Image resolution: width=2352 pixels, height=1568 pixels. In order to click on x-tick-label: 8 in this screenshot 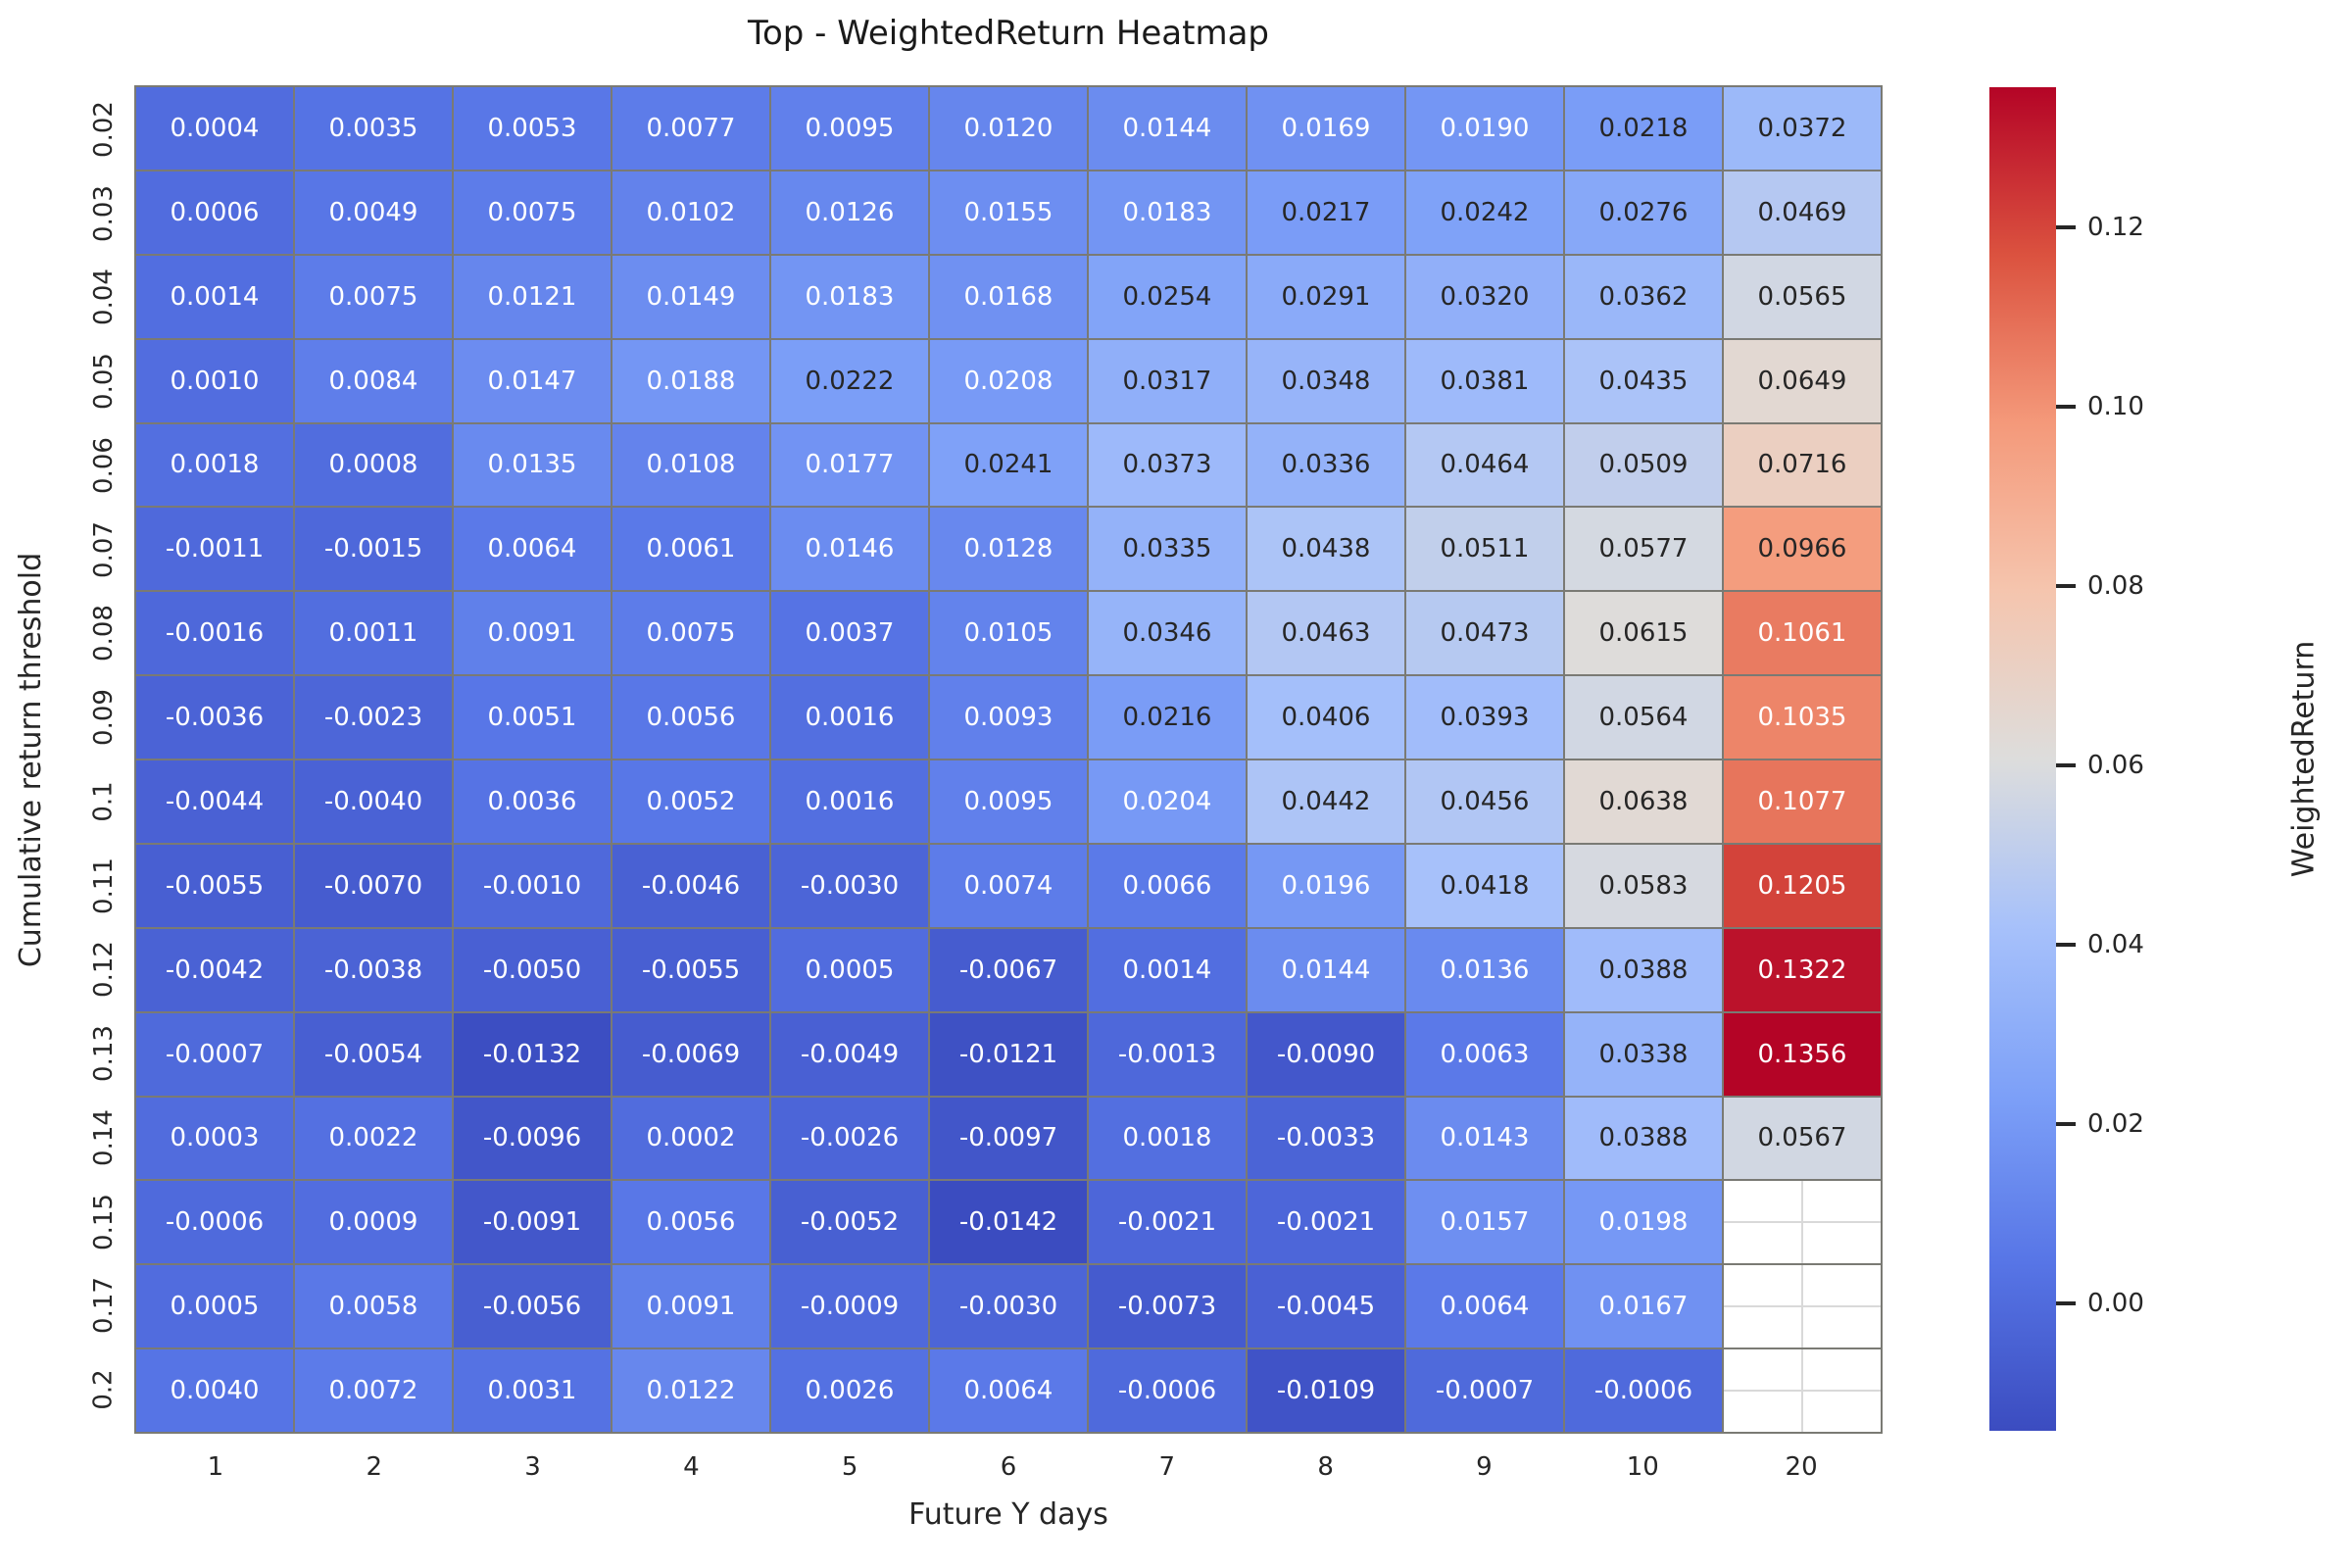, I will do `click(1325, 1467)`.